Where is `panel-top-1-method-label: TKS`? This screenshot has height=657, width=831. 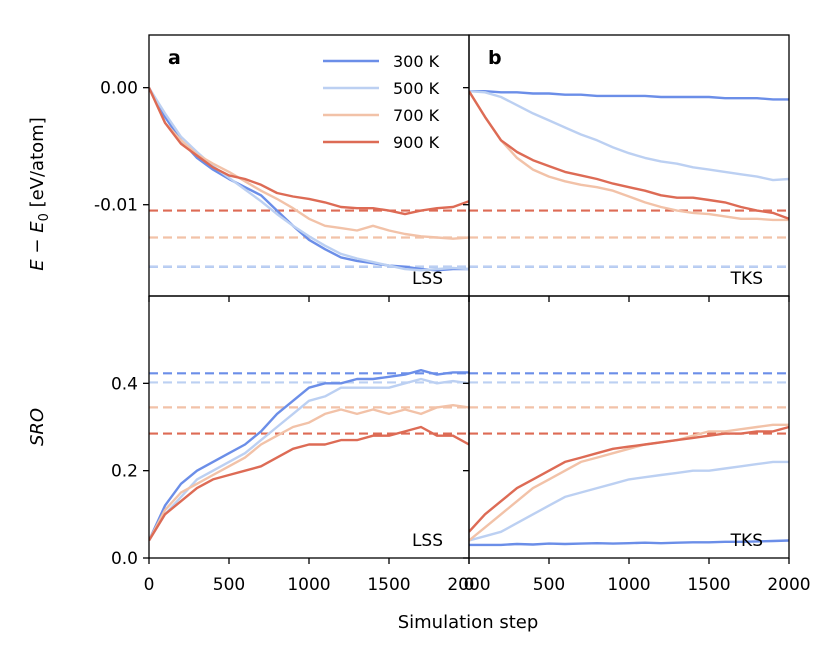
panel-top-1-method-label: TKS is located at coordinates (746, 279).